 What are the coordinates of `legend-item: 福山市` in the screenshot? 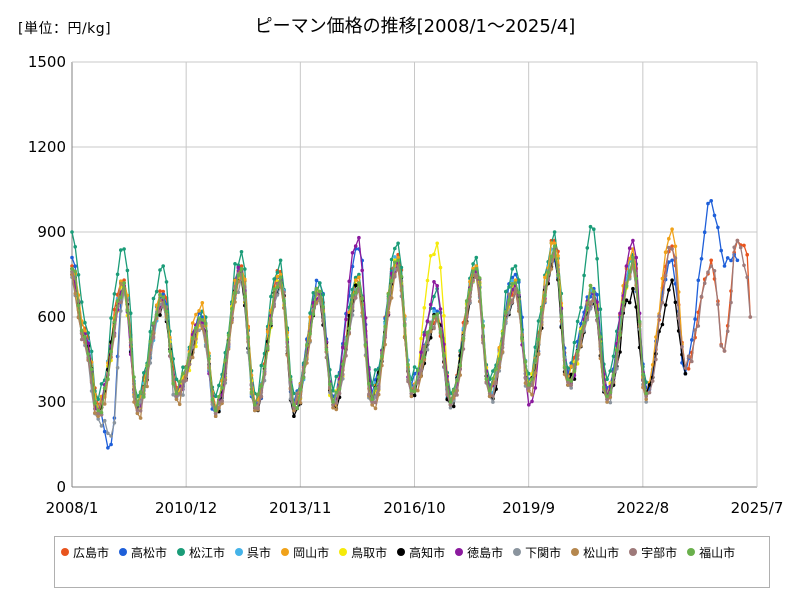 It's located at (711, 552).